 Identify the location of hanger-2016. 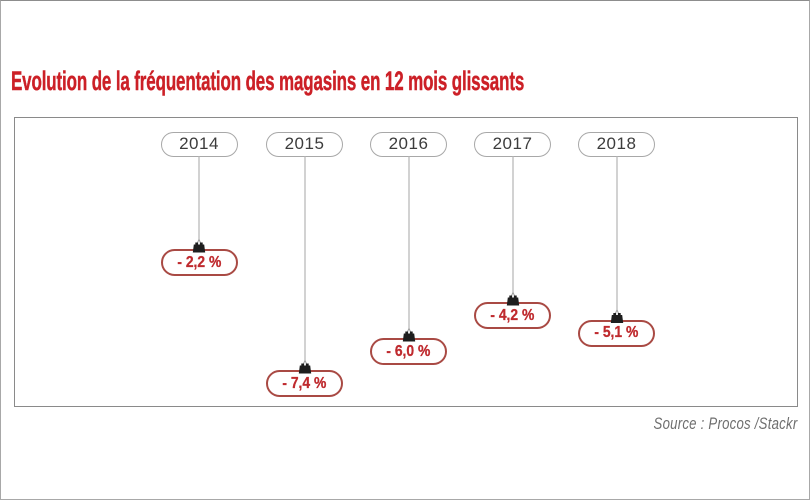
(408, 249).